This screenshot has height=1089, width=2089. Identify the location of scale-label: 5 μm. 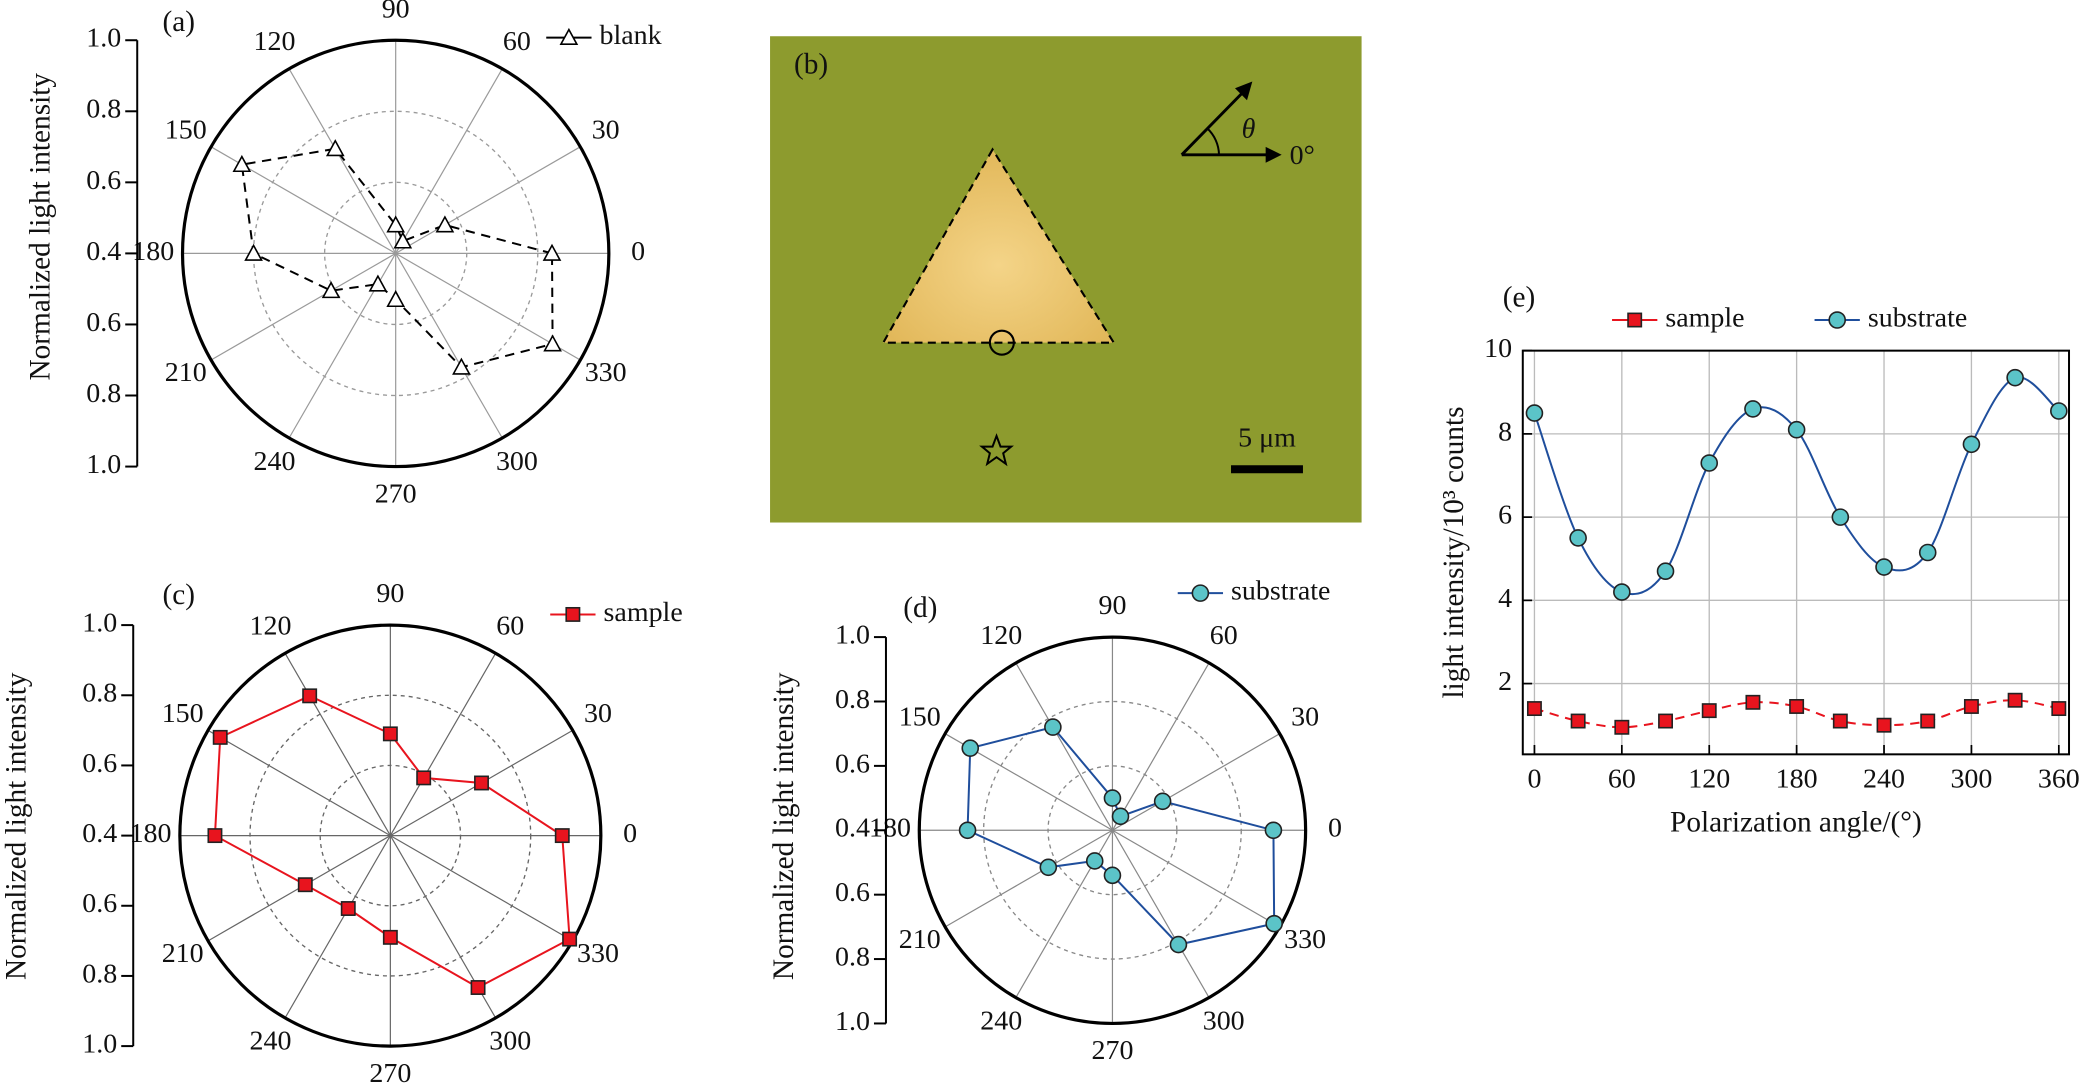
(1267, 437).